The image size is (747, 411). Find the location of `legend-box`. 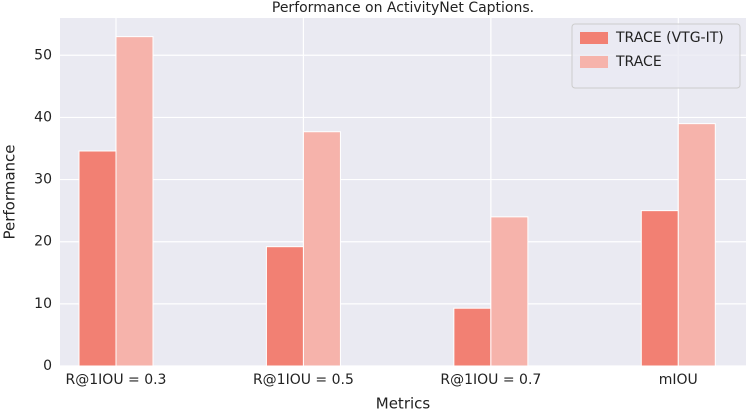

legend-box is located at coordinates (656, 56).